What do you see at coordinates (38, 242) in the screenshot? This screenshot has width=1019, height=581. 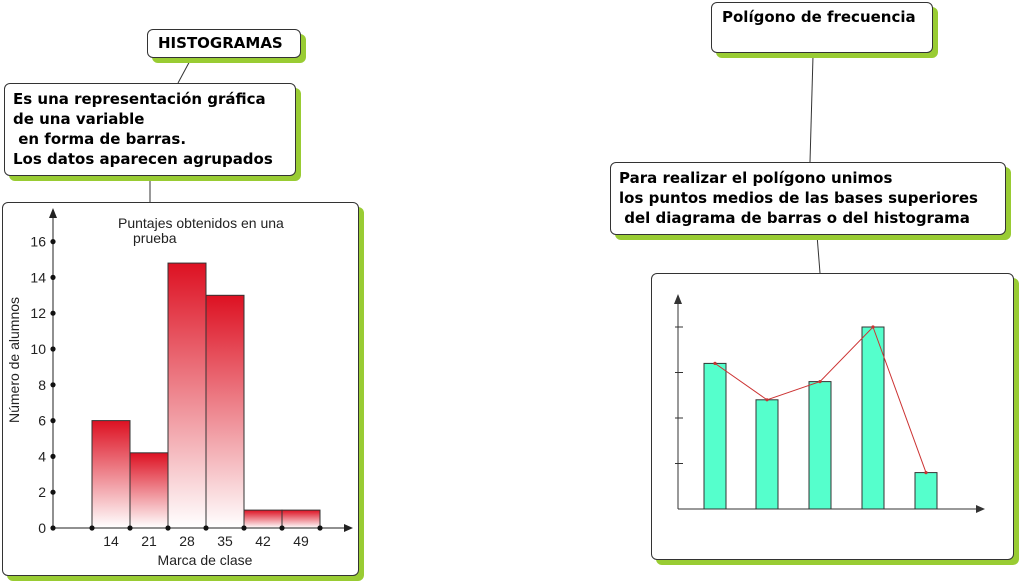 I see `y-tick-label: 16` at bounding box center [38, 242].